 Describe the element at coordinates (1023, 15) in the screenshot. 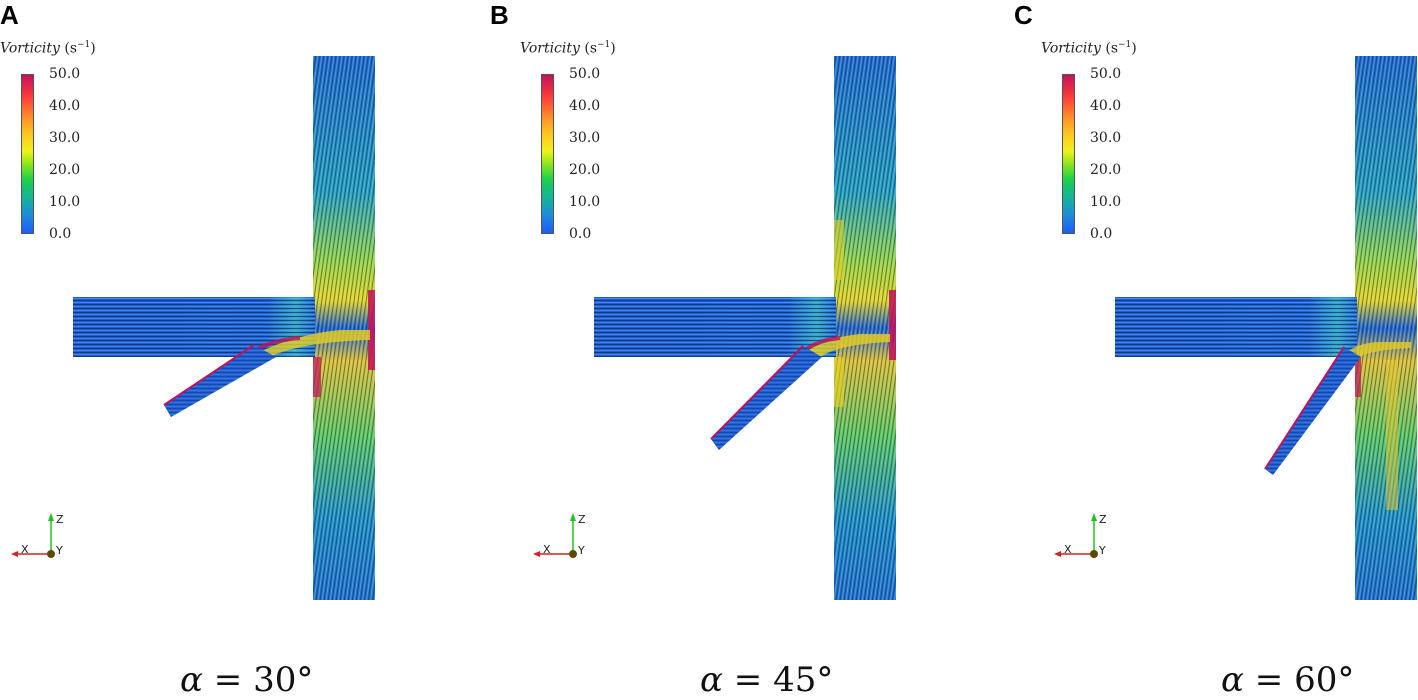

I see `panel-letter: C` at that location.